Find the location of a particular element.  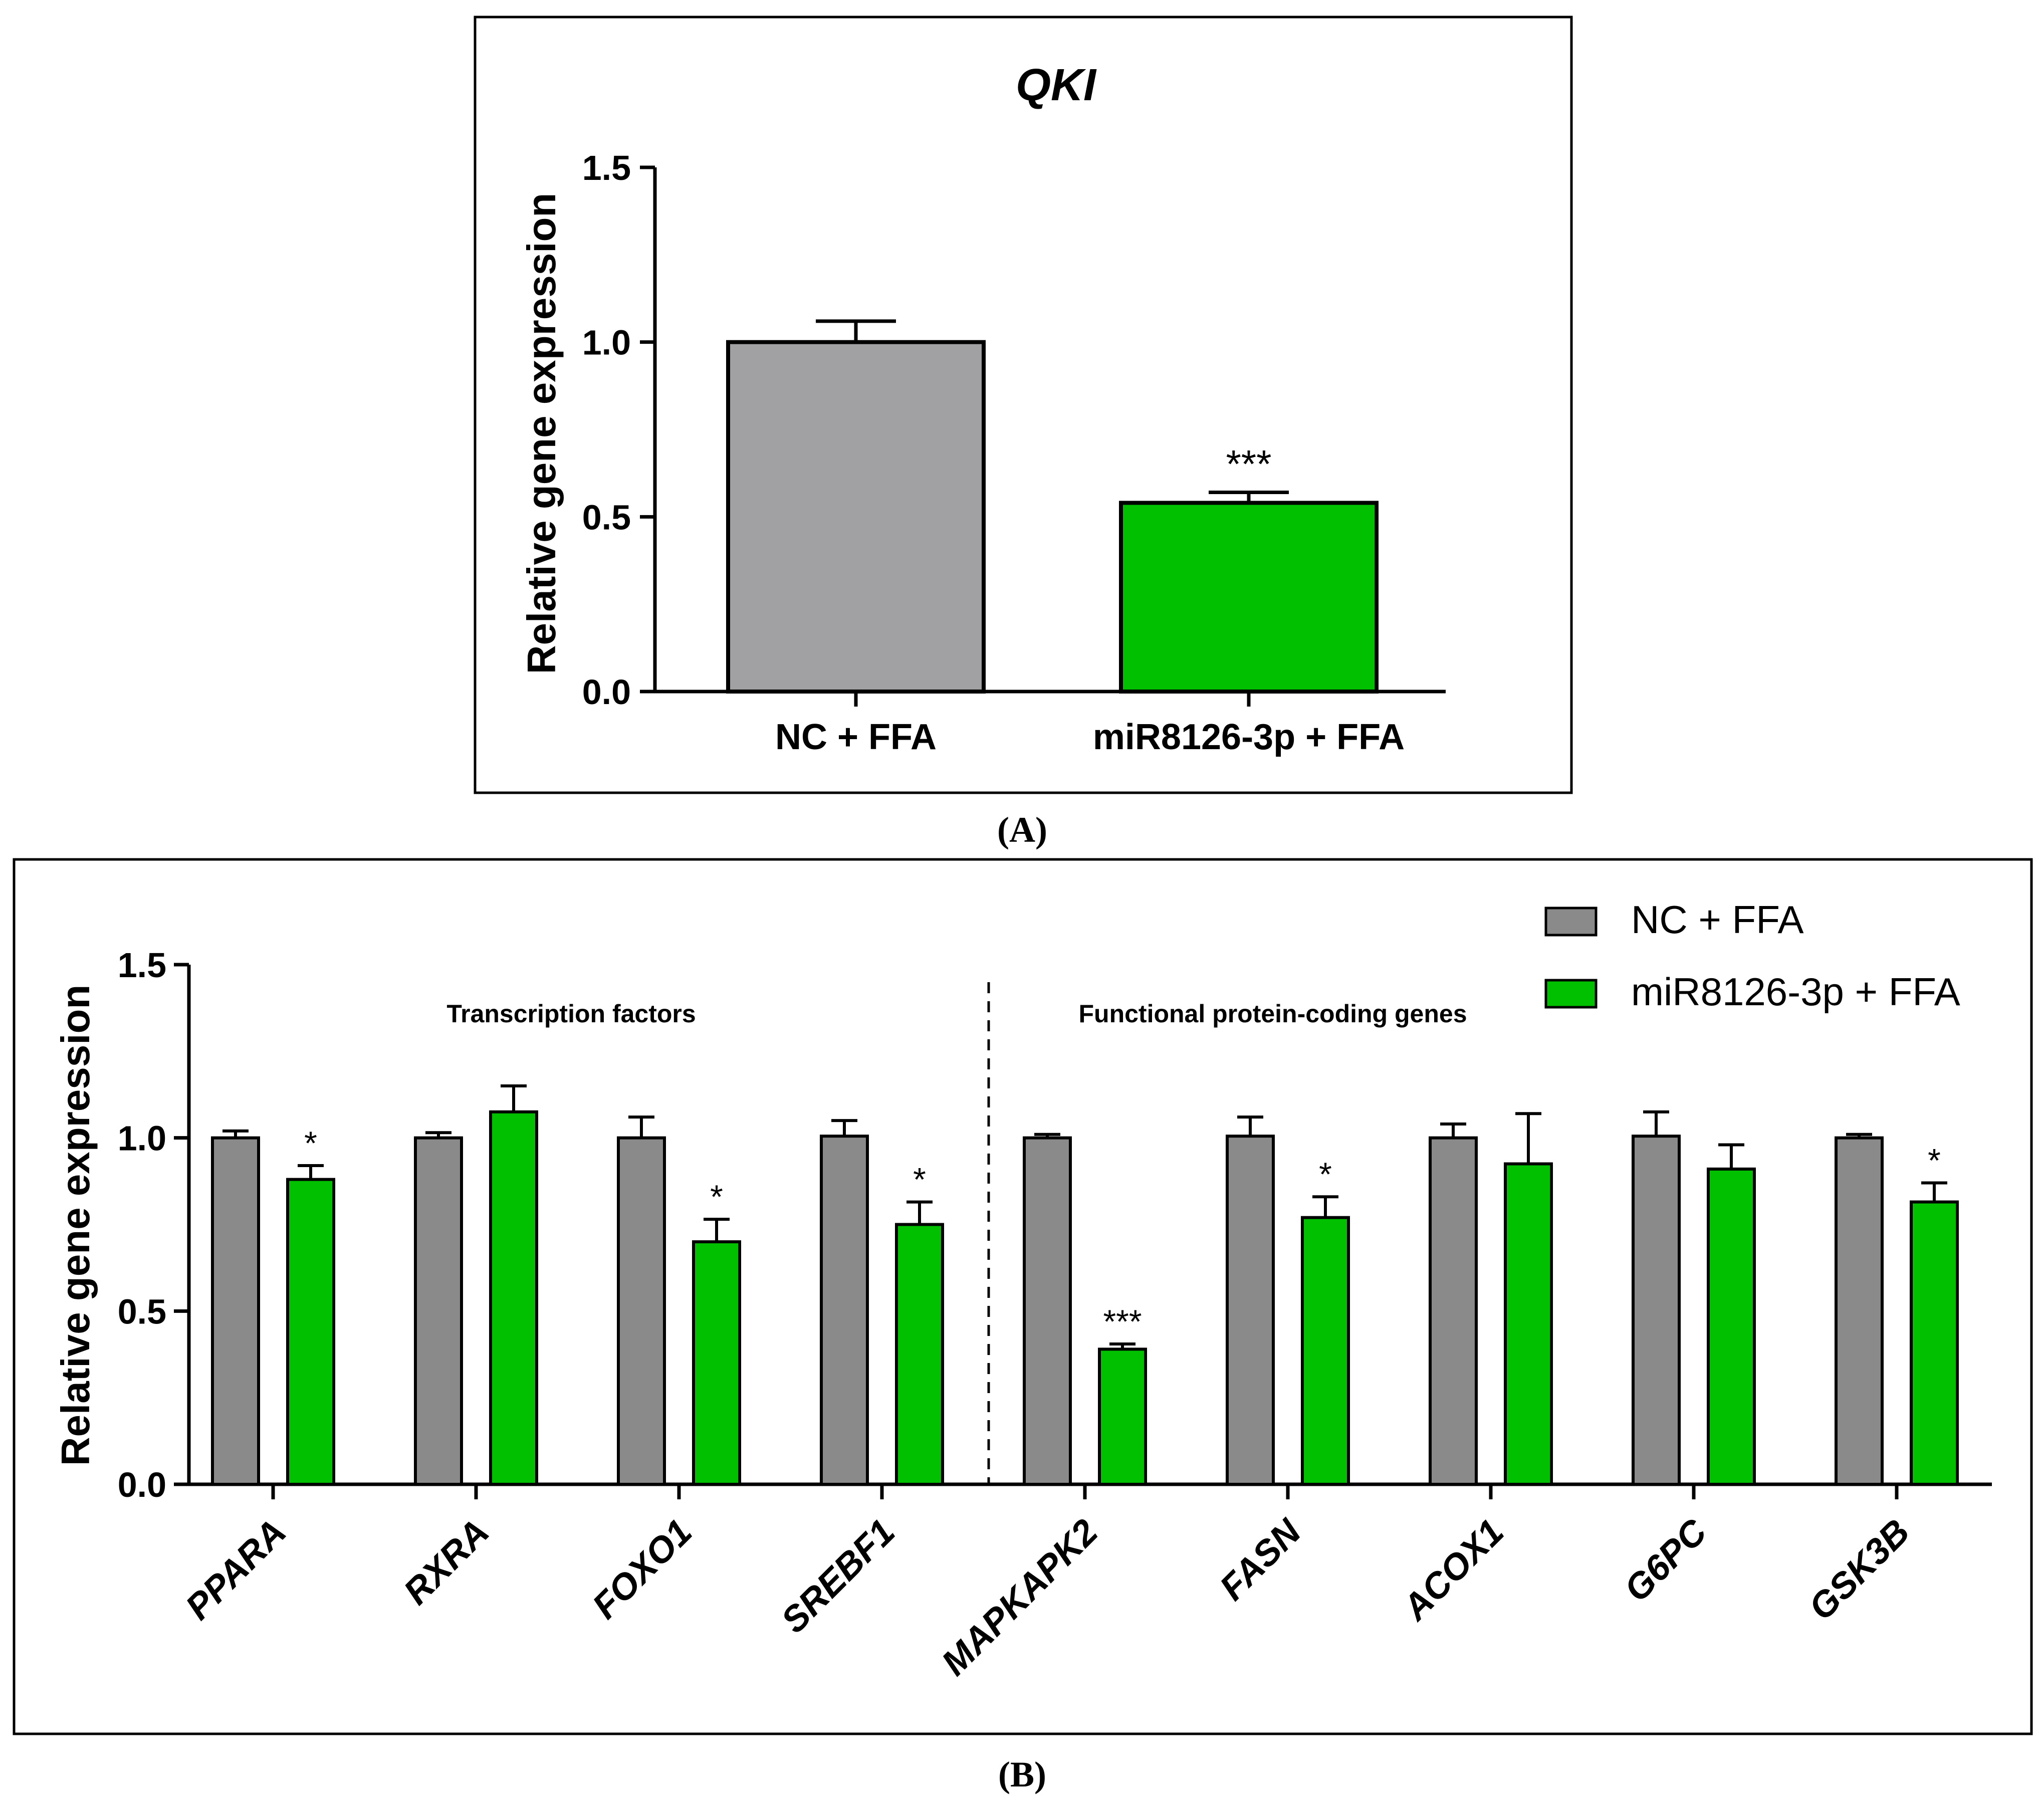

x-tick-label: G6PC is located at coordinates (1666, 1560).